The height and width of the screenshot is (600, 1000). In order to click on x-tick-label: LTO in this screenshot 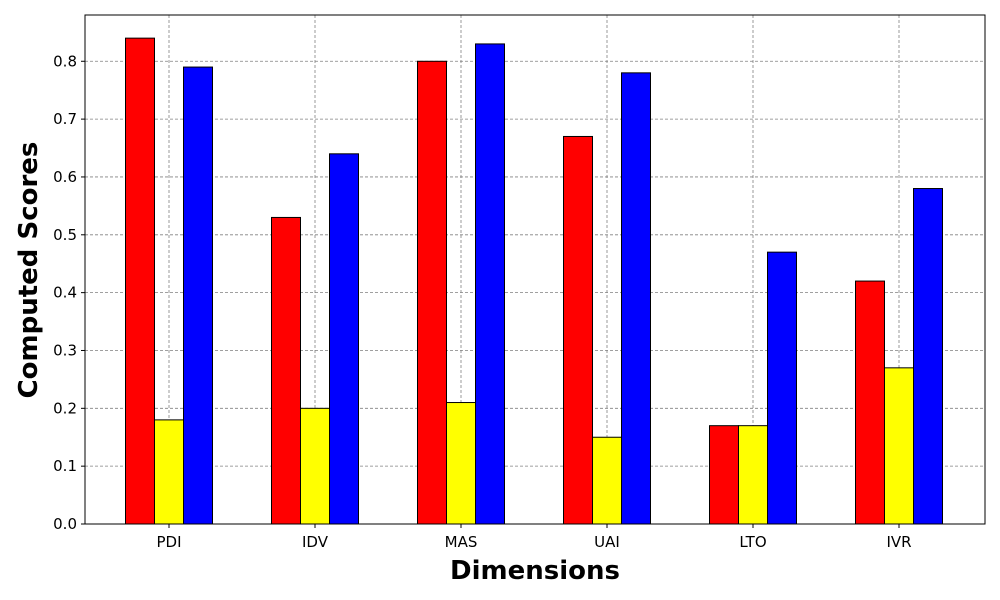, I will do `click(752, 542)`.